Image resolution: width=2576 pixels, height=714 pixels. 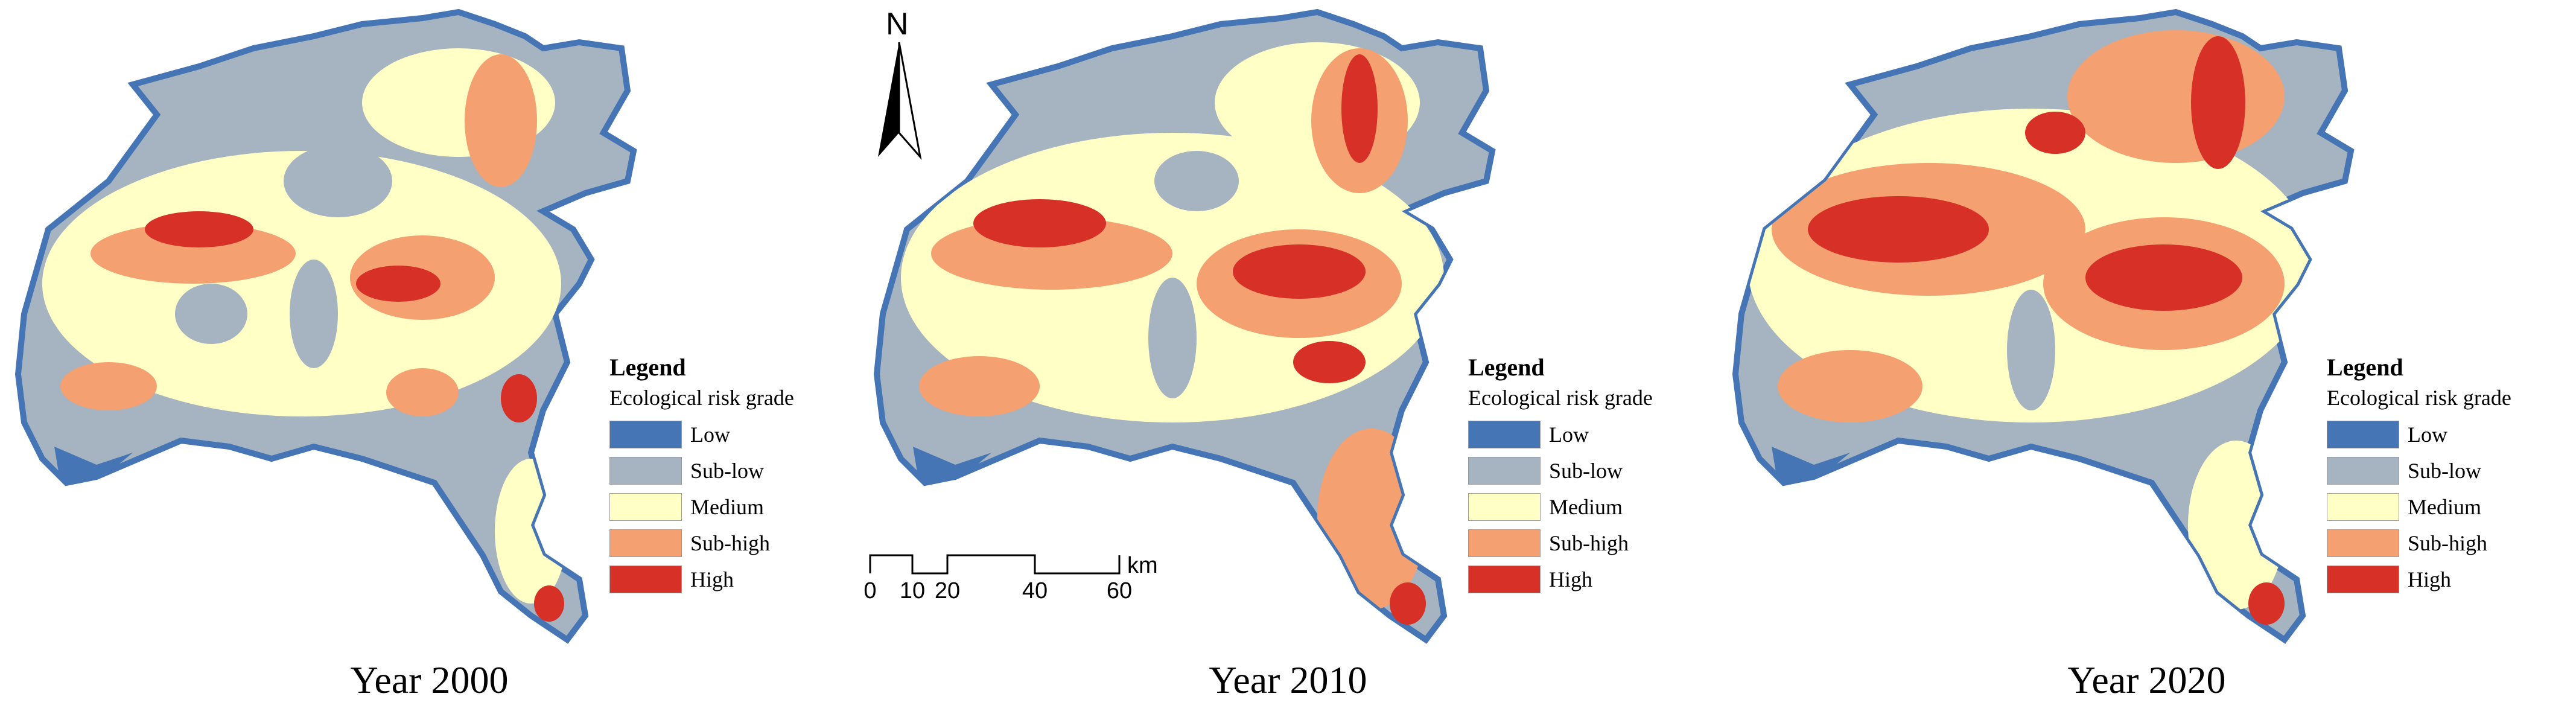 I want to click on year-label-2010: Year 2010, so click(x=1288, y=680).